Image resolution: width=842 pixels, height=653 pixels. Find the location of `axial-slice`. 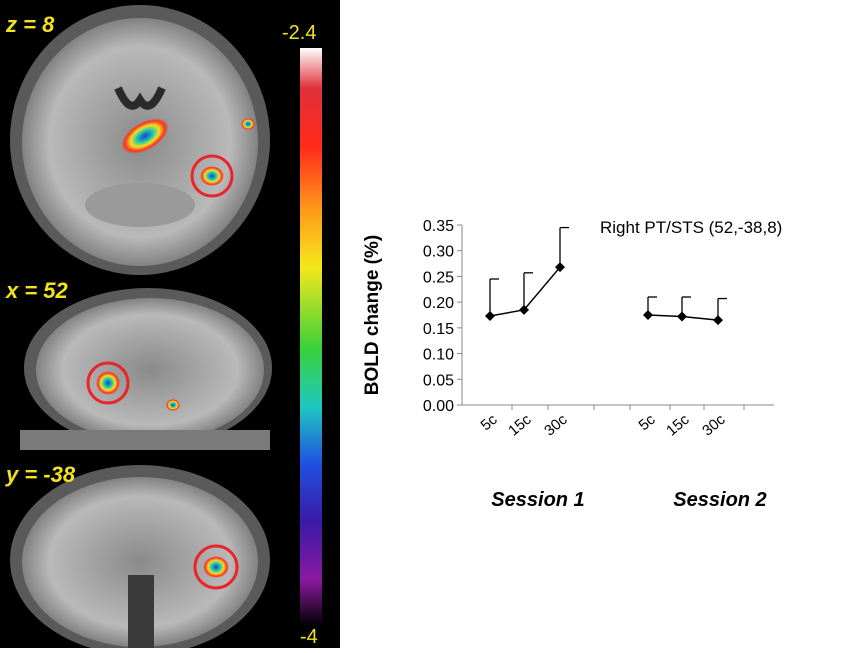

axial-slice is located at coordinates (140, 140).